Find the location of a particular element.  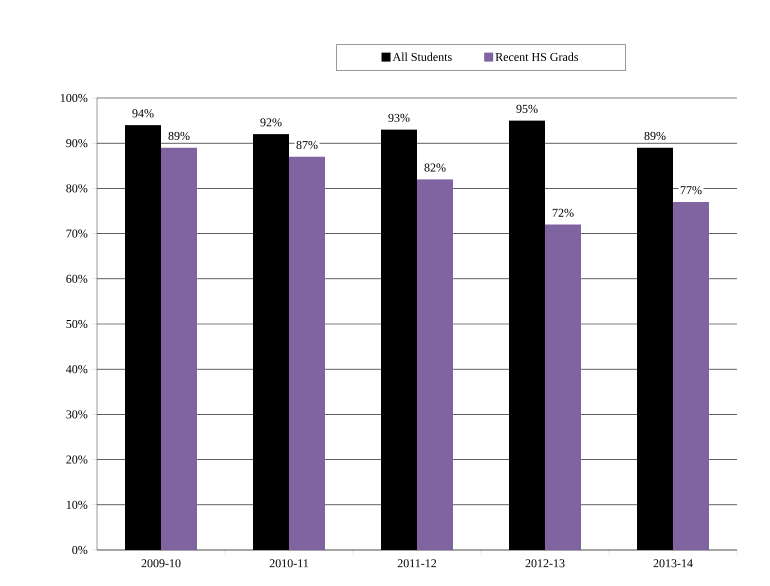

y-tick-label: 30% is located at coordinates (77, 414).